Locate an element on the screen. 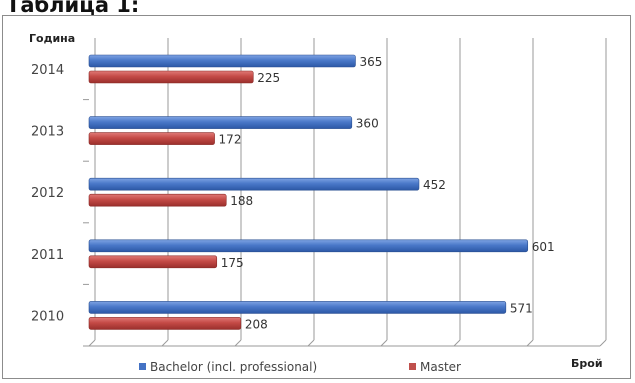  legend-label-bachelor: Bachelor (incl. professional) is located at coordinates (233, 367).